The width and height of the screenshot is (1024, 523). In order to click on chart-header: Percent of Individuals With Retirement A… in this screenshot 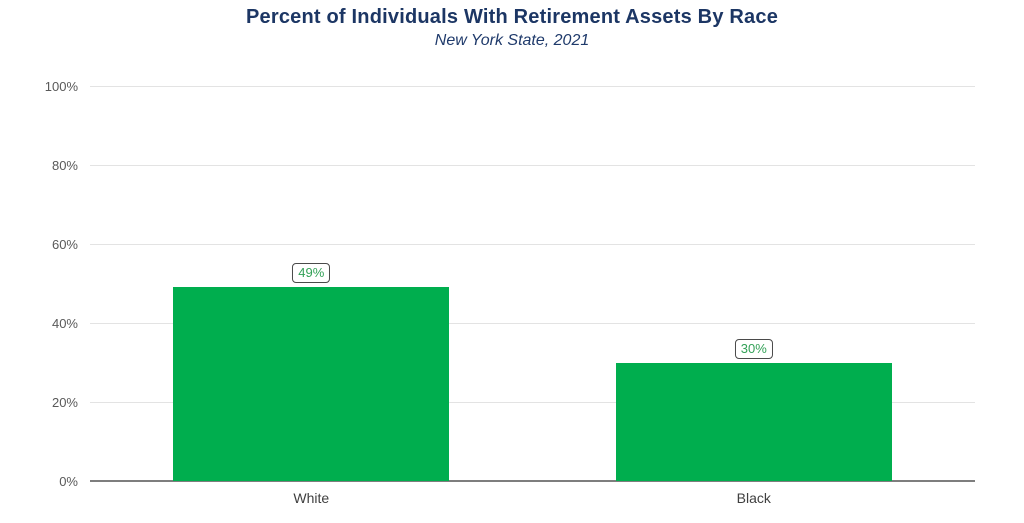, I will do `click(512, 28)`.